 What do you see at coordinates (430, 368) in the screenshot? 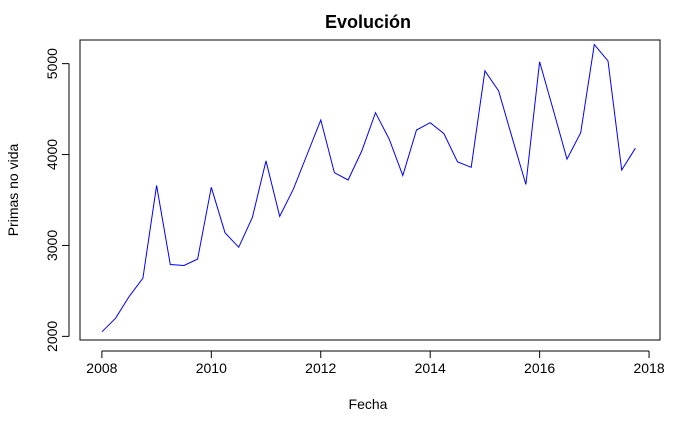
I see `x-tick-label: 2014` at bounding box center [430, 368].